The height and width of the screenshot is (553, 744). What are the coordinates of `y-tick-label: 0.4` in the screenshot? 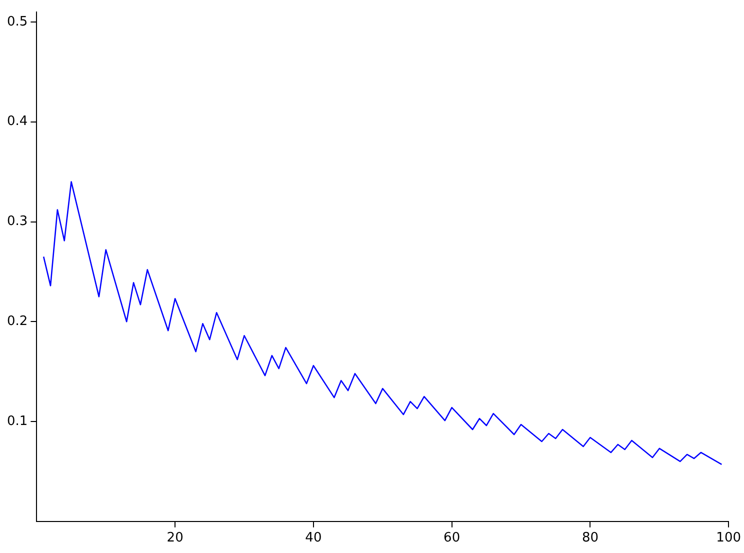 It's located at (17, 122).